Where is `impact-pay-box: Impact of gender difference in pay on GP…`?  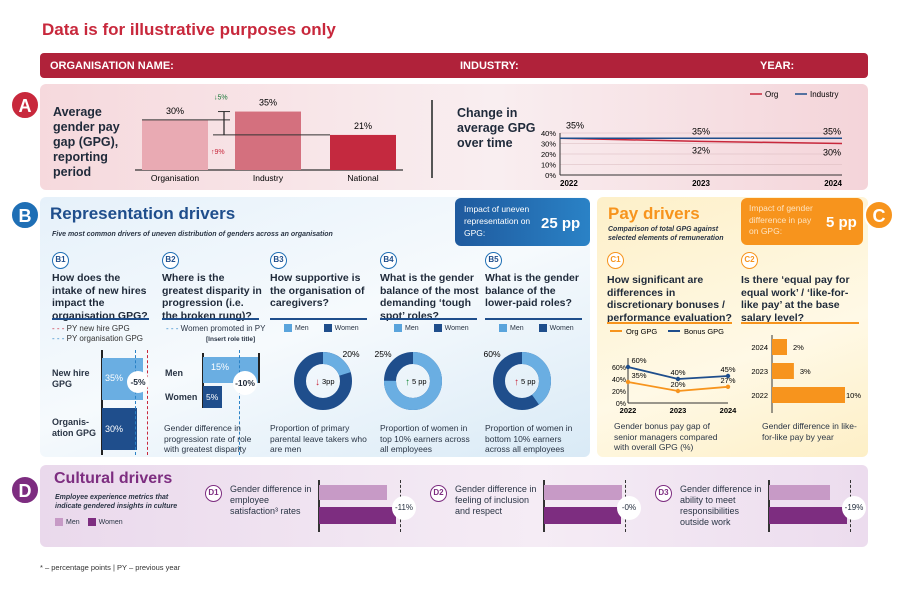 impact-pay-box: Impact of gender difference in pay on GP… is located at coordinates (802, 221).